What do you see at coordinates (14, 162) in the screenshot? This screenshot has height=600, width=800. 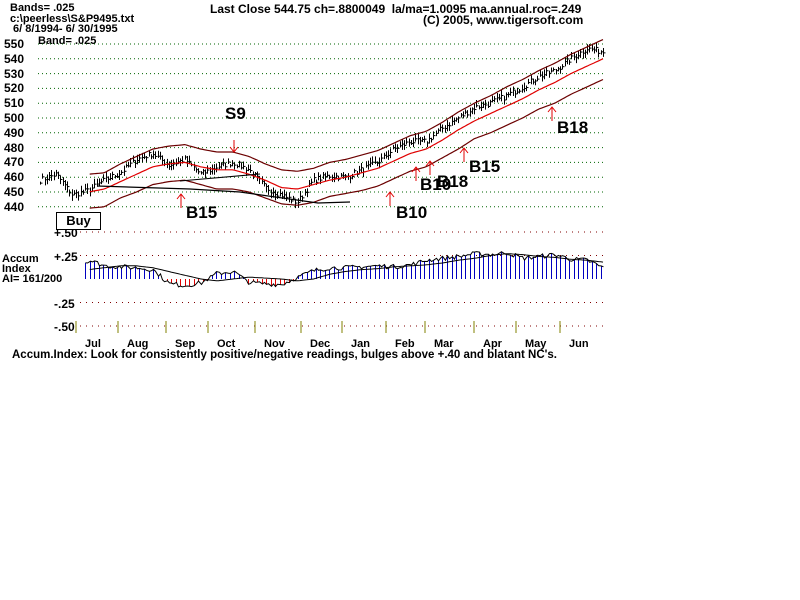 I see `price-y-tick: 470` at bounding box center [14, 162].